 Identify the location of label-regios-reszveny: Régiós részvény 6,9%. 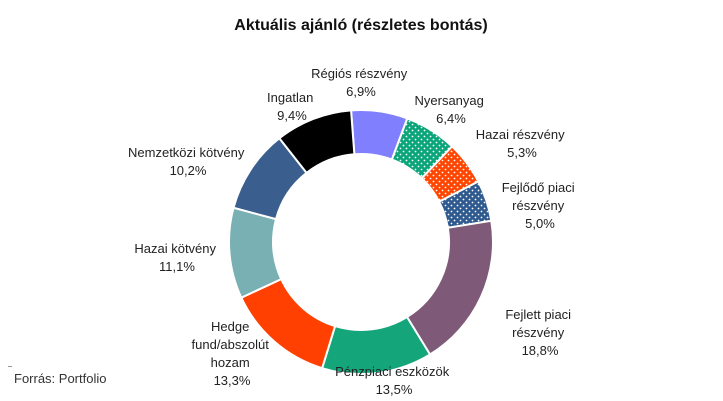
(361, 82).